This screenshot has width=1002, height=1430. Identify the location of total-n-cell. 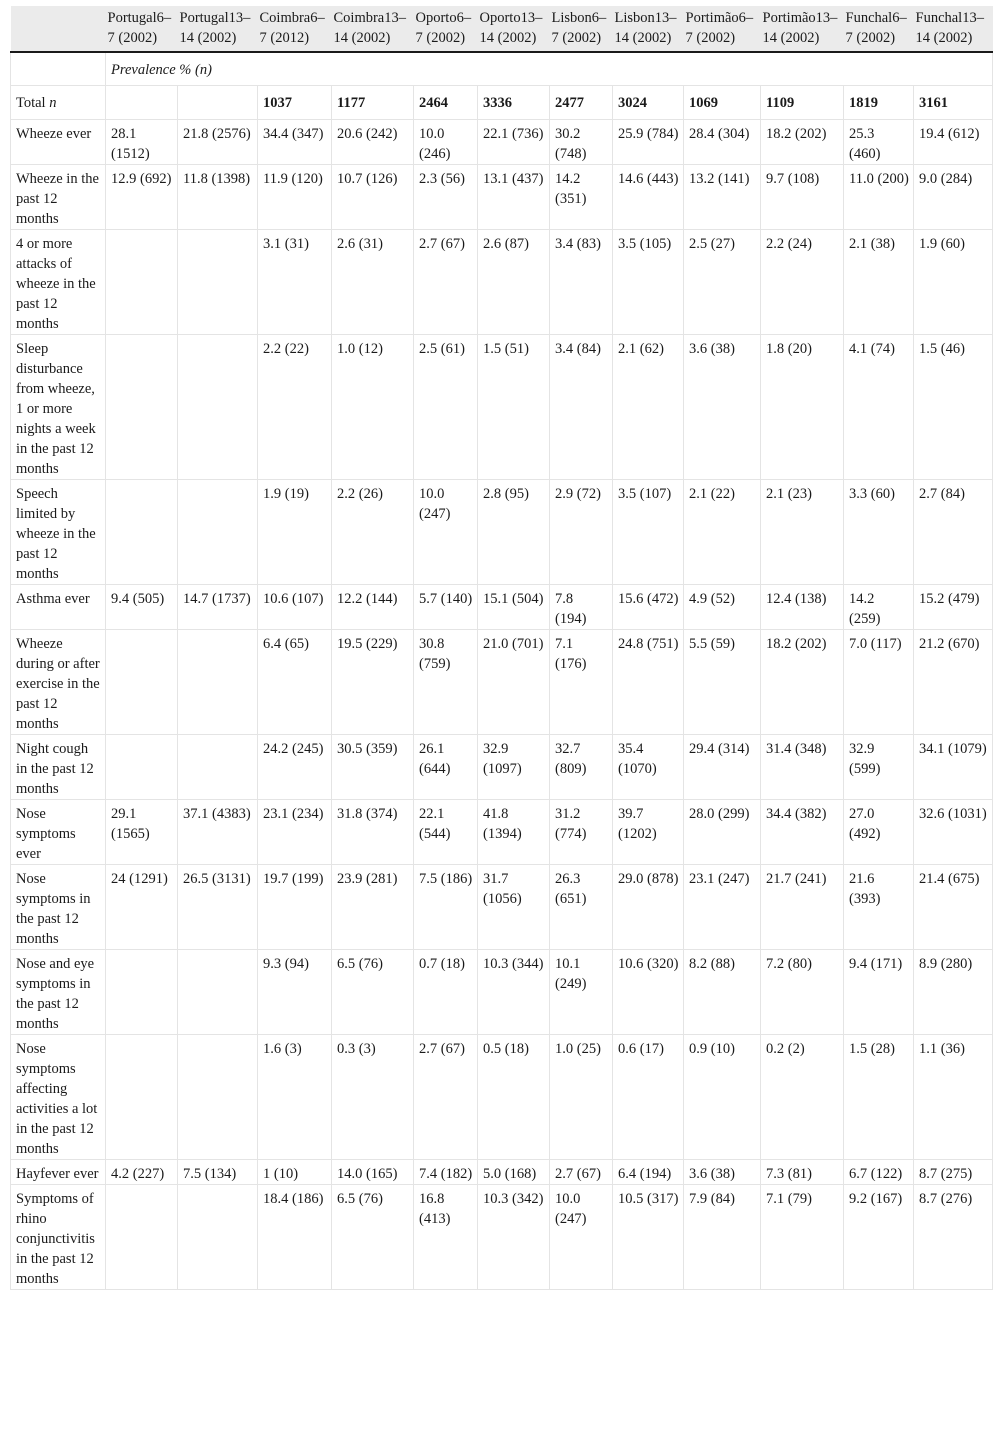
(141, 102).